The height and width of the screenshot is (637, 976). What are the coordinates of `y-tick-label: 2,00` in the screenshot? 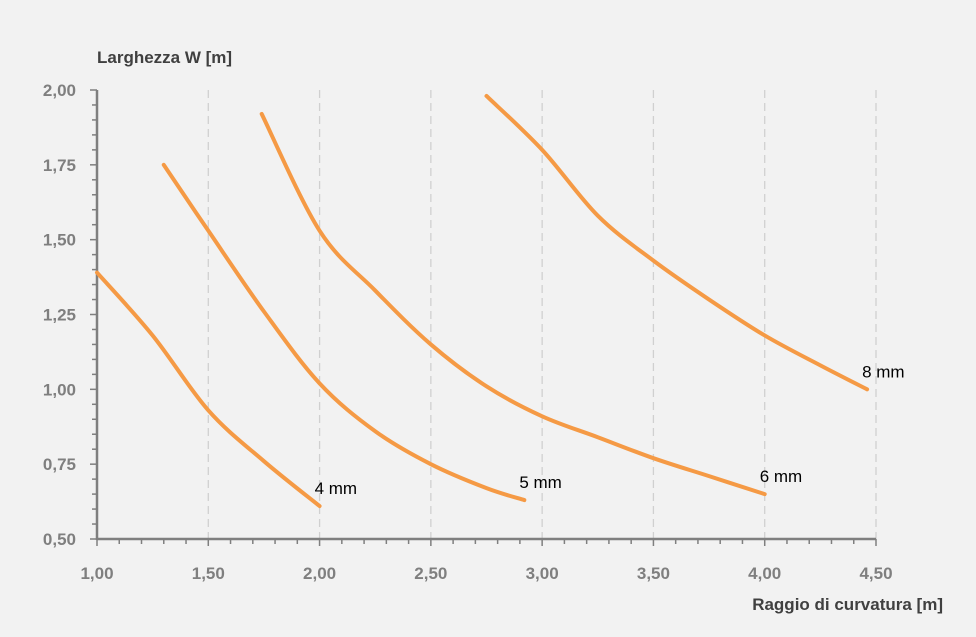 It's located at (59, 90).